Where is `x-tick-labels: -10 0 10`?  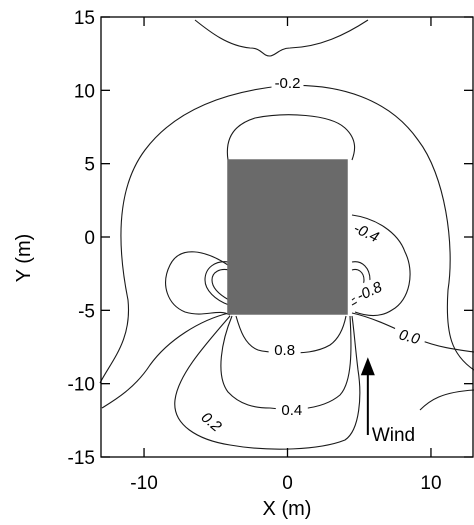
x-tick-labels: -10 0 10 is located at coordinates (285, 483).